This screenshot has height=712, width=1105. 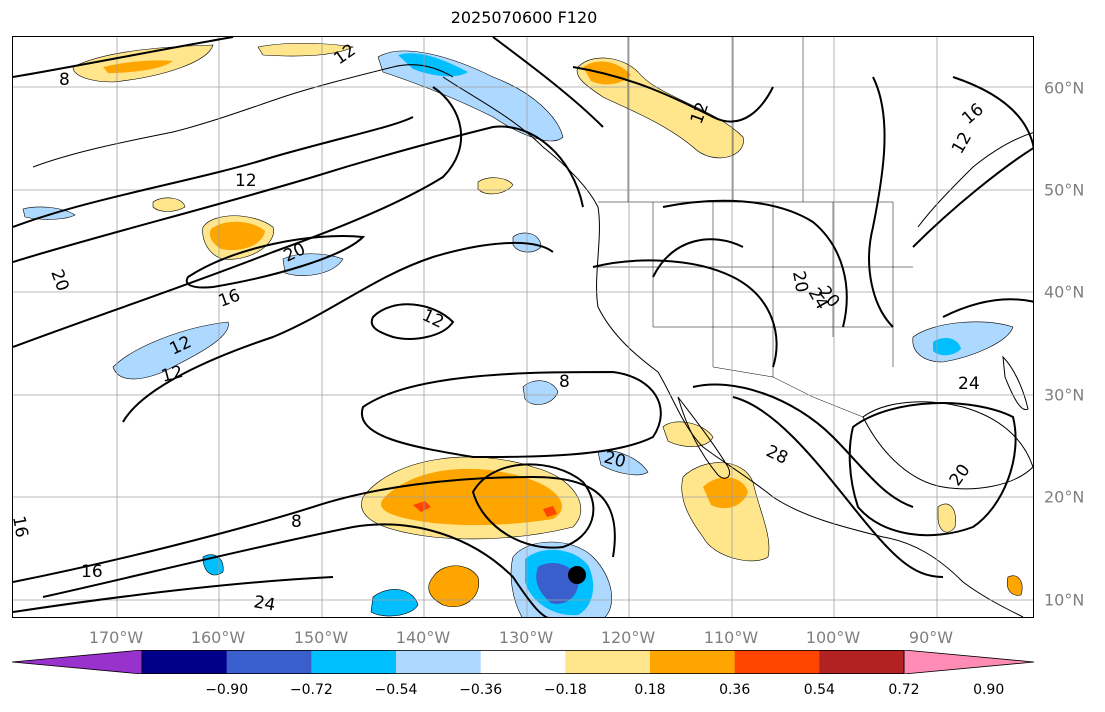 What do you see at coordinates (735, 690) in the screenshot?
I see `colorbar-tick-label: 0.36` at bounding box center [735, 690].